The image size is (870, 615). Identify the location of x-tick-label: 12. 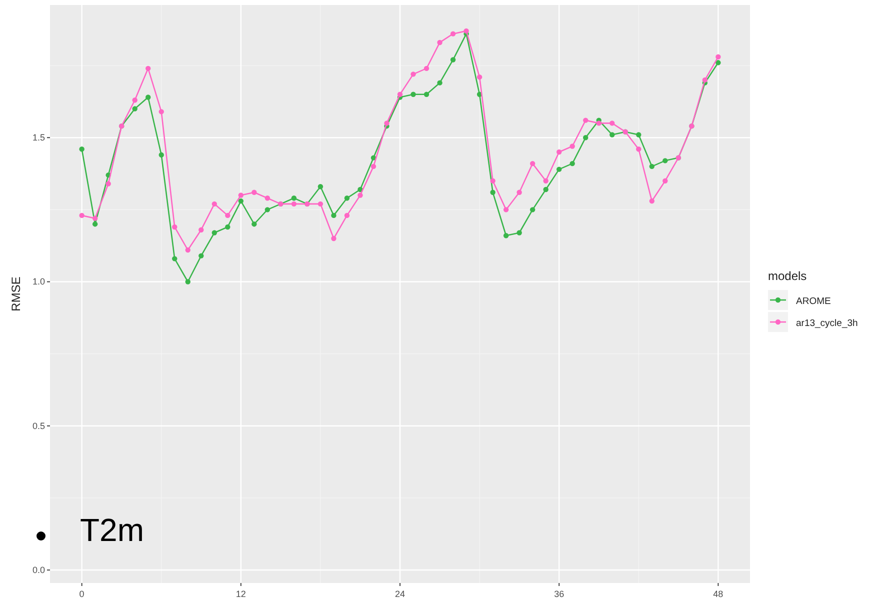
(241, 594).